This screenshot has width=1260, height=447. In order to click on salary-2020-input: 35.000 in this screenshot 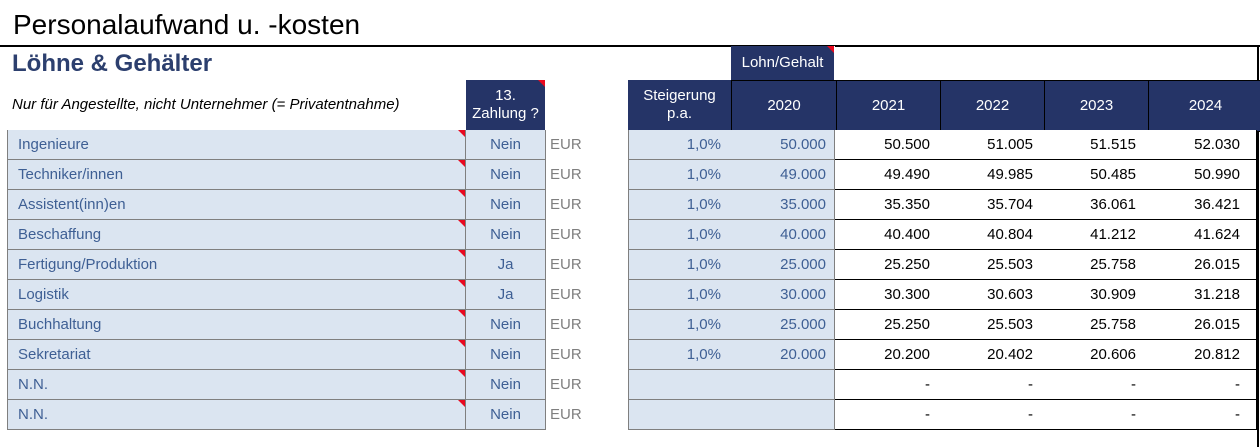, I will do `click(783, 205)`.